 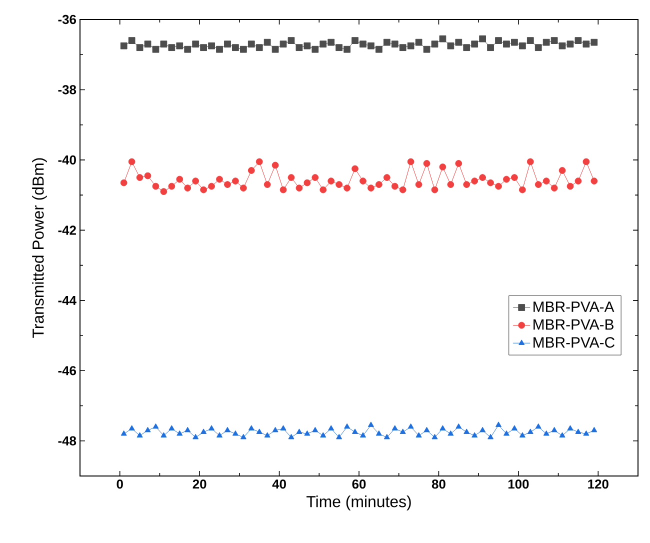 What do you see at coordinates (67, 230) in the screenshot?
I see `y-tick-label: -42` at bounding box center [67, 230].